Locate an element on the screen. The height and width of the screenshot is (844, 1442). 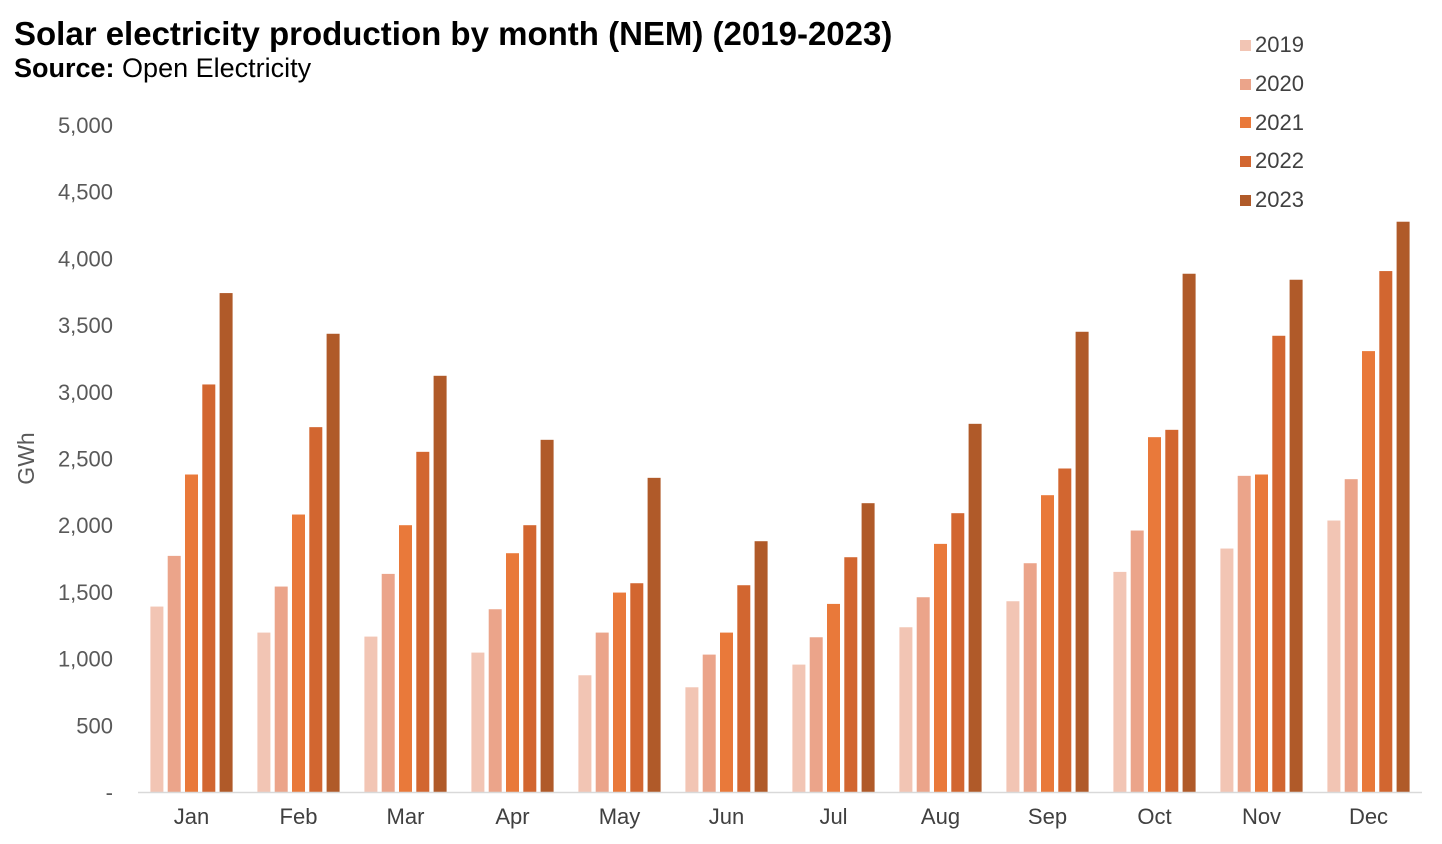
bar-2020-aug is located at coordinates (923, 694).